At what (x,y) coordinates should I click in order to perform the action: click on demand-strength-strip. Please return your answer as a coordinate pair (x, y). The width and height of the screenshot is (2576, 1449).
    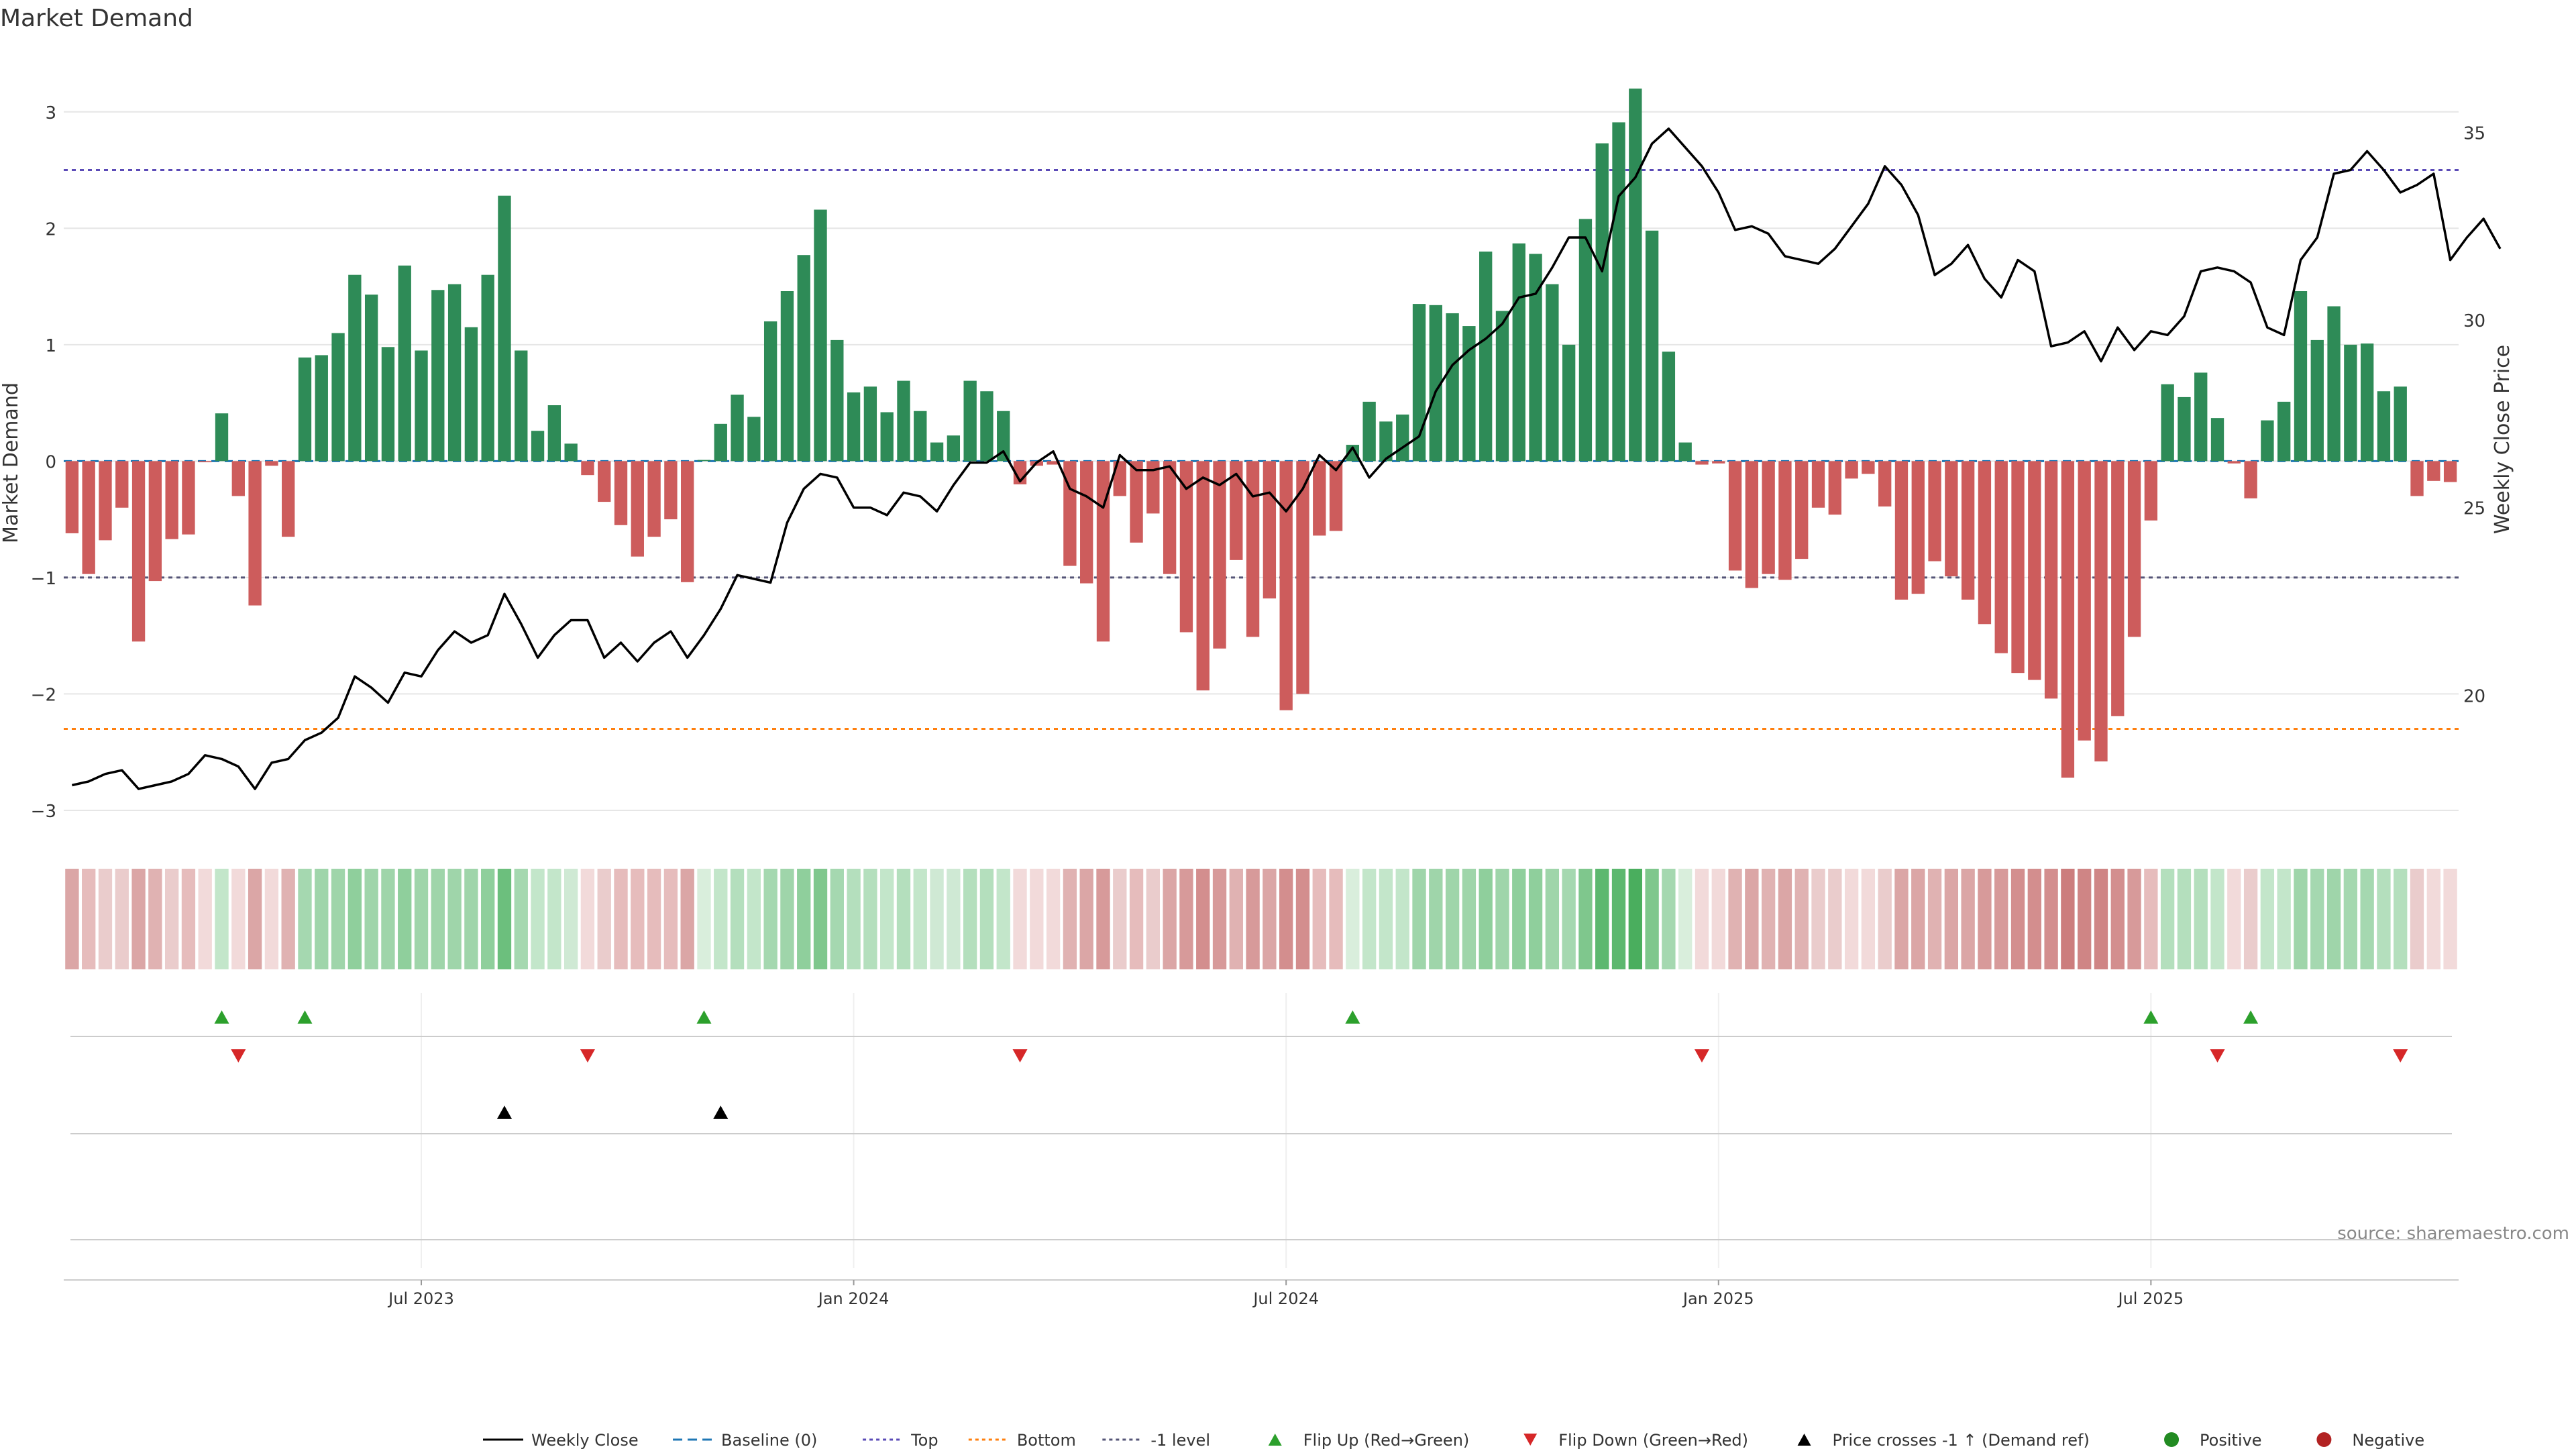
    Looking at the image, I should click on (1261, 919).